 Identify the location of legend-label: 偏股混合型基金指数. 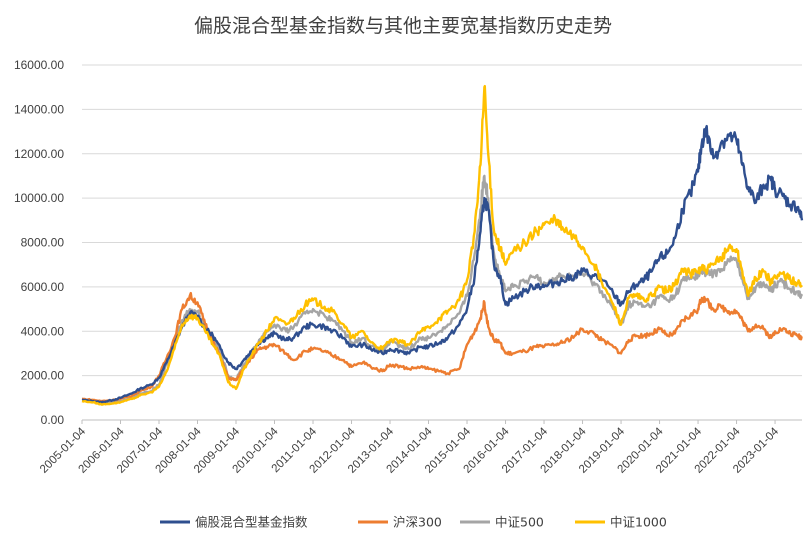
(251, 522).